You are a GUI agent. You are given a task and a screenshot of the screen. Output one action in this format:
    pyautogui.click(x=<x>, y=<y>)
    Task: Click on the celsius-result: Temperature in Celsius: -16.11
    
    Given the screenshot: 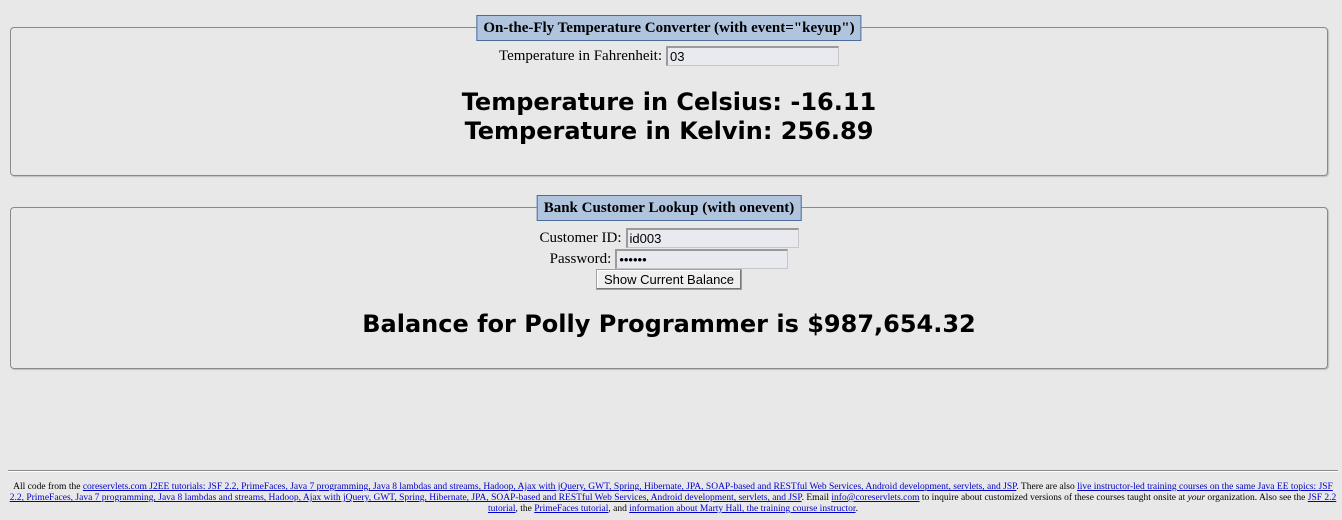 What is the action you would take?
    pyautogui.click(x=669, y=102)
    